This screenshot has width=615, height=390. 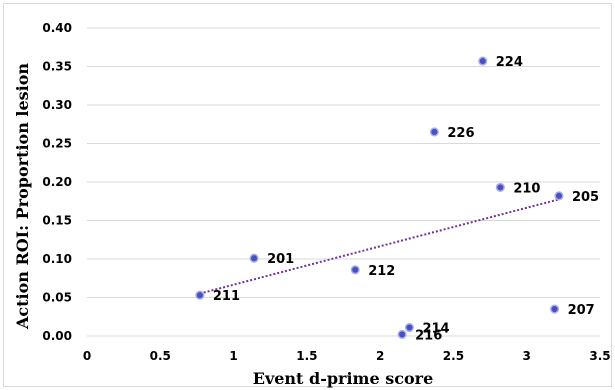 What do you see at coordinates (233, 356) in the screenshot?
I see `x-tick-label: 1` at bounding box center [233, 356].